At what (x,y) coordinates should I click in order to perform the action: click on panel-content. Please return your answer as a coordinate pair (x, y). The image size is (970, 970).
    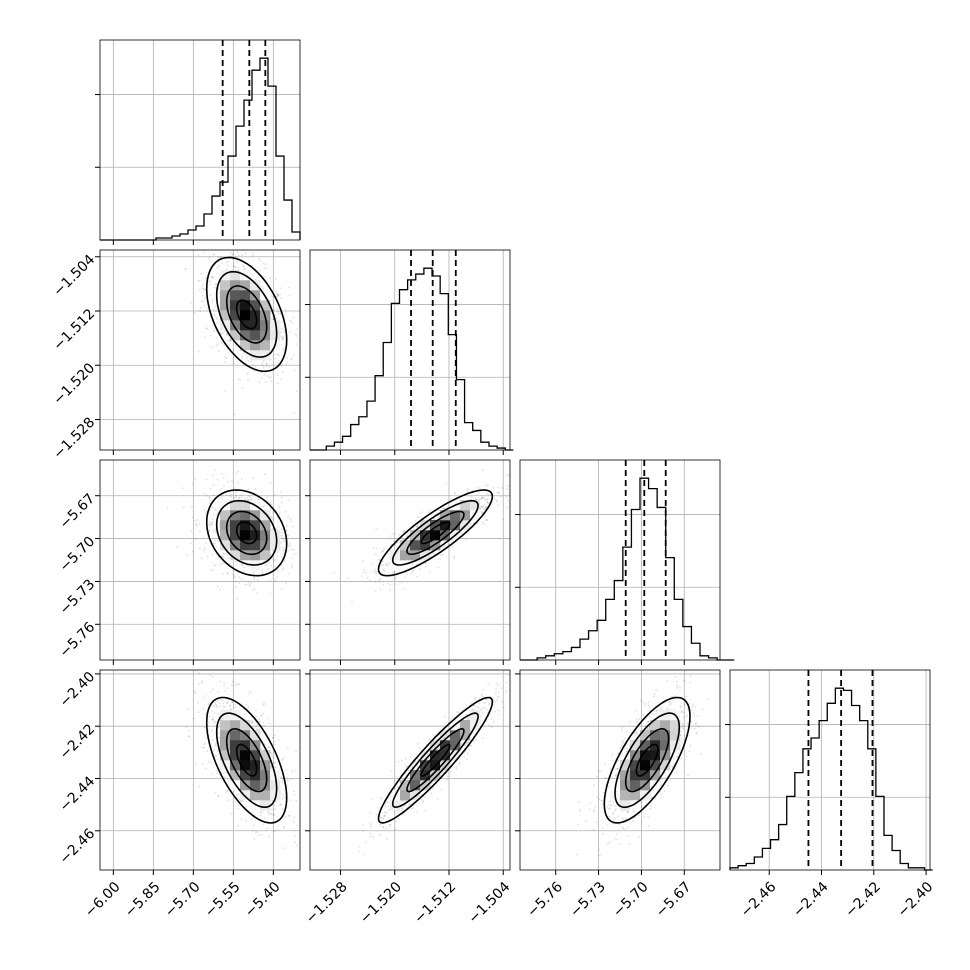
    Looking at the image, I should click on (620, 770).